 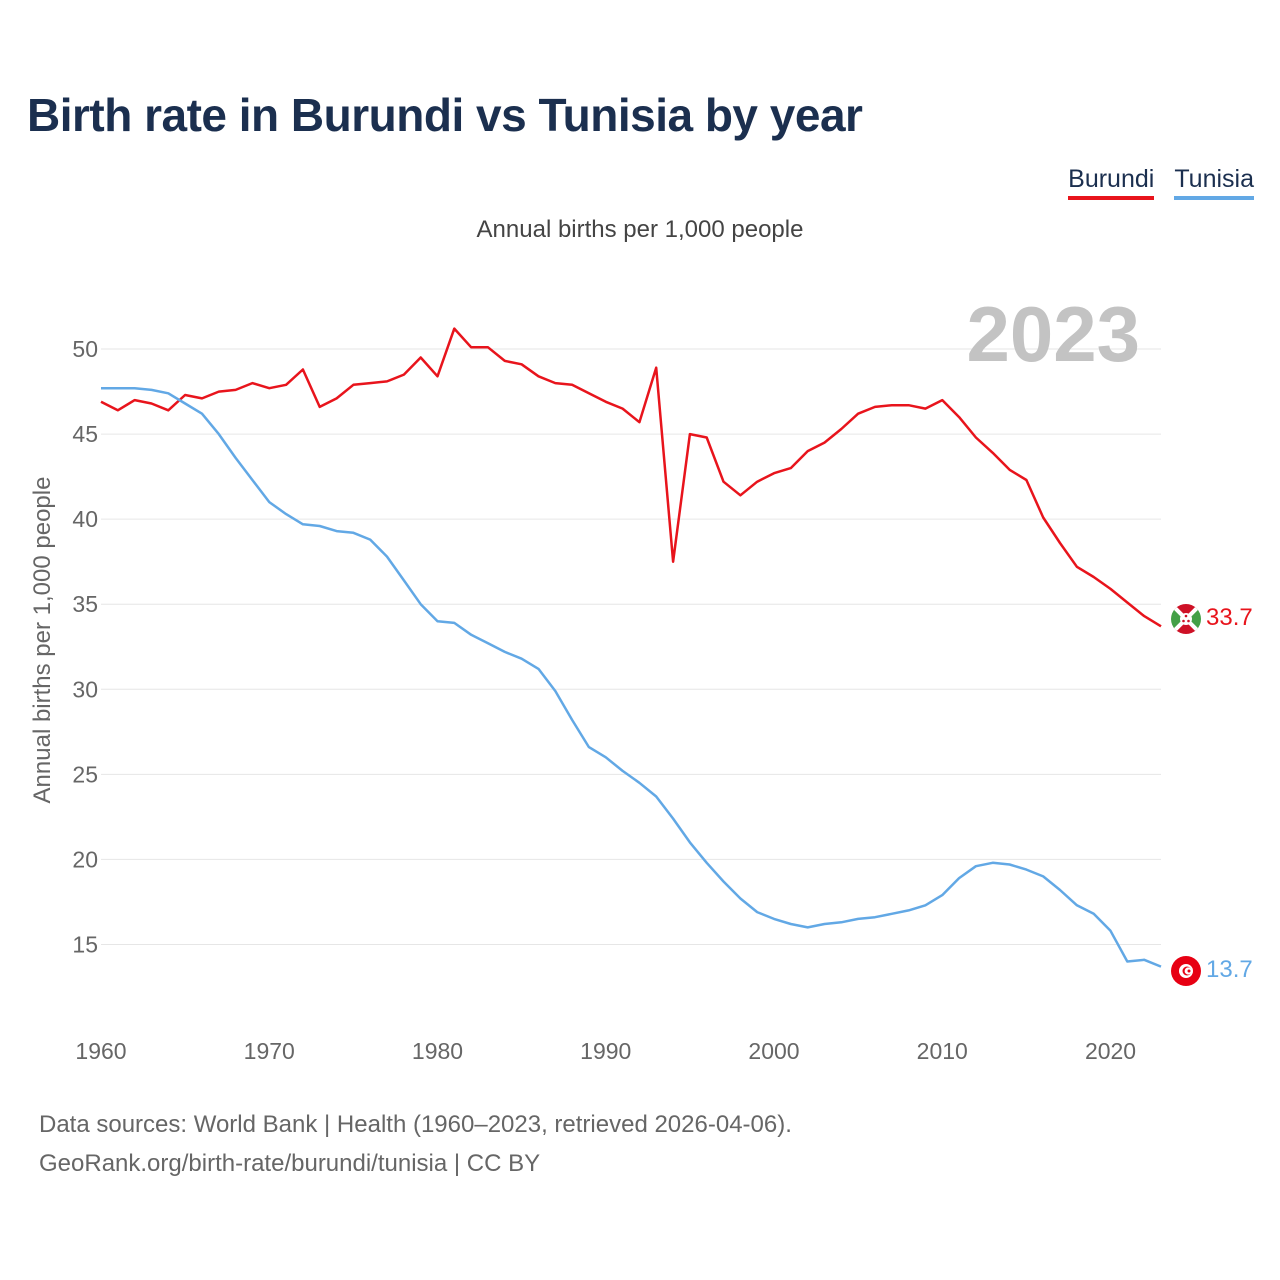 I want to click on y-axis-ticks: 15 20 25 30 35 40 45 50, so click(x=85, y=646).